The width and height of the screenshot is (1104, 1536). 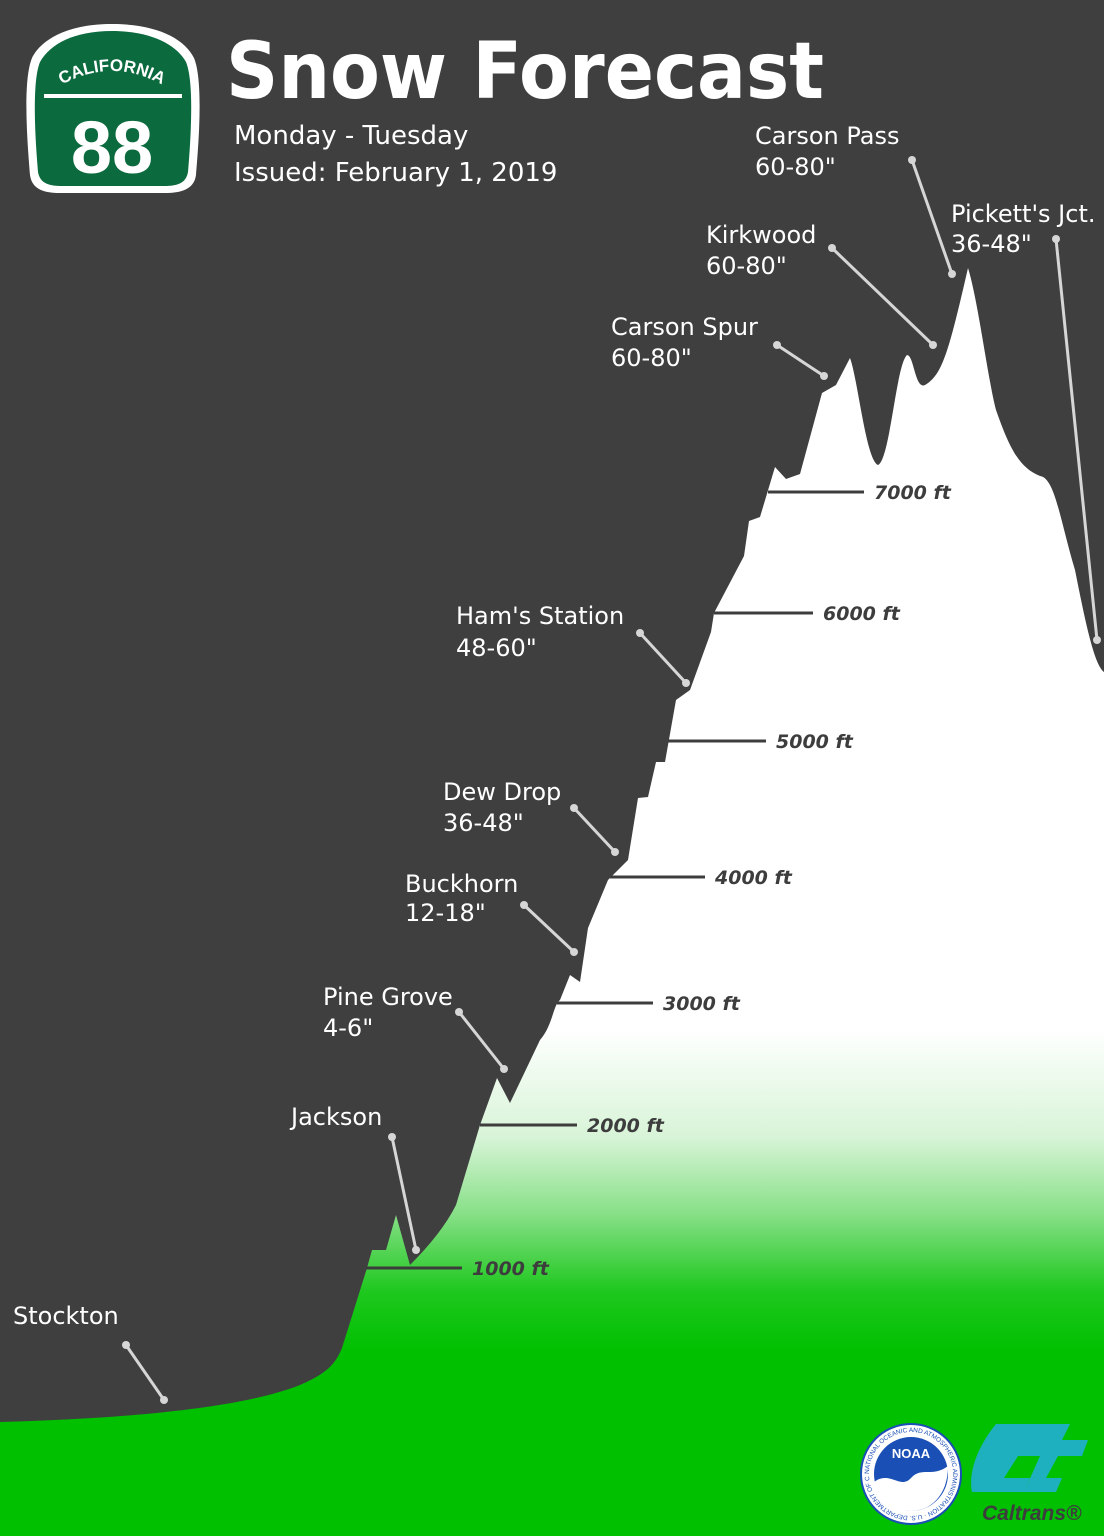 I want to click on location-name: Carson Spur, so click(x=684, y=327).